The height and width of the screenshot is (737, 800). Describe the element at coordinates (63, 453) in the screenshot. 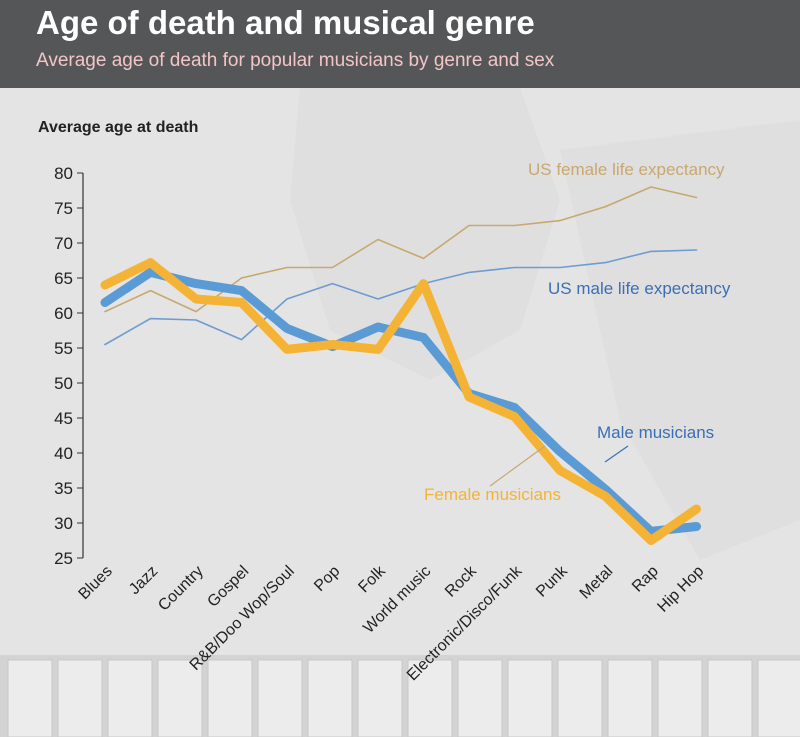

I see `y-tick-label: 40` at that location.